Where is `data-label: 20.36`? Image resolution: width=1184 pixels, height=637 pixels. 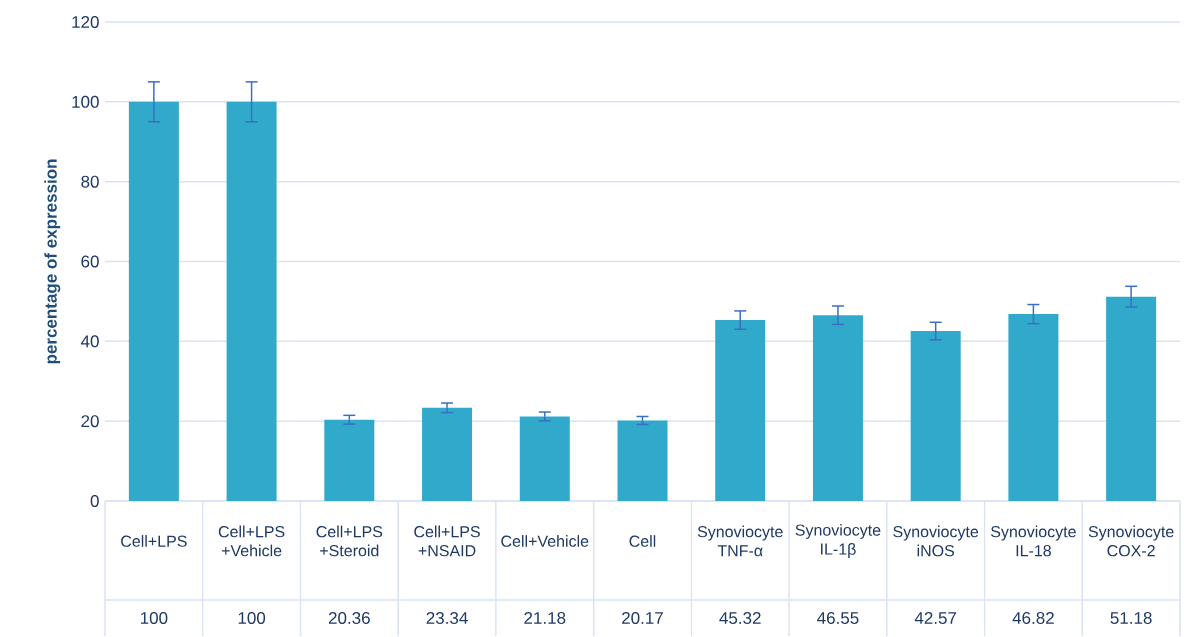 data-label: 20.36 is located at coordinates (349, 618).